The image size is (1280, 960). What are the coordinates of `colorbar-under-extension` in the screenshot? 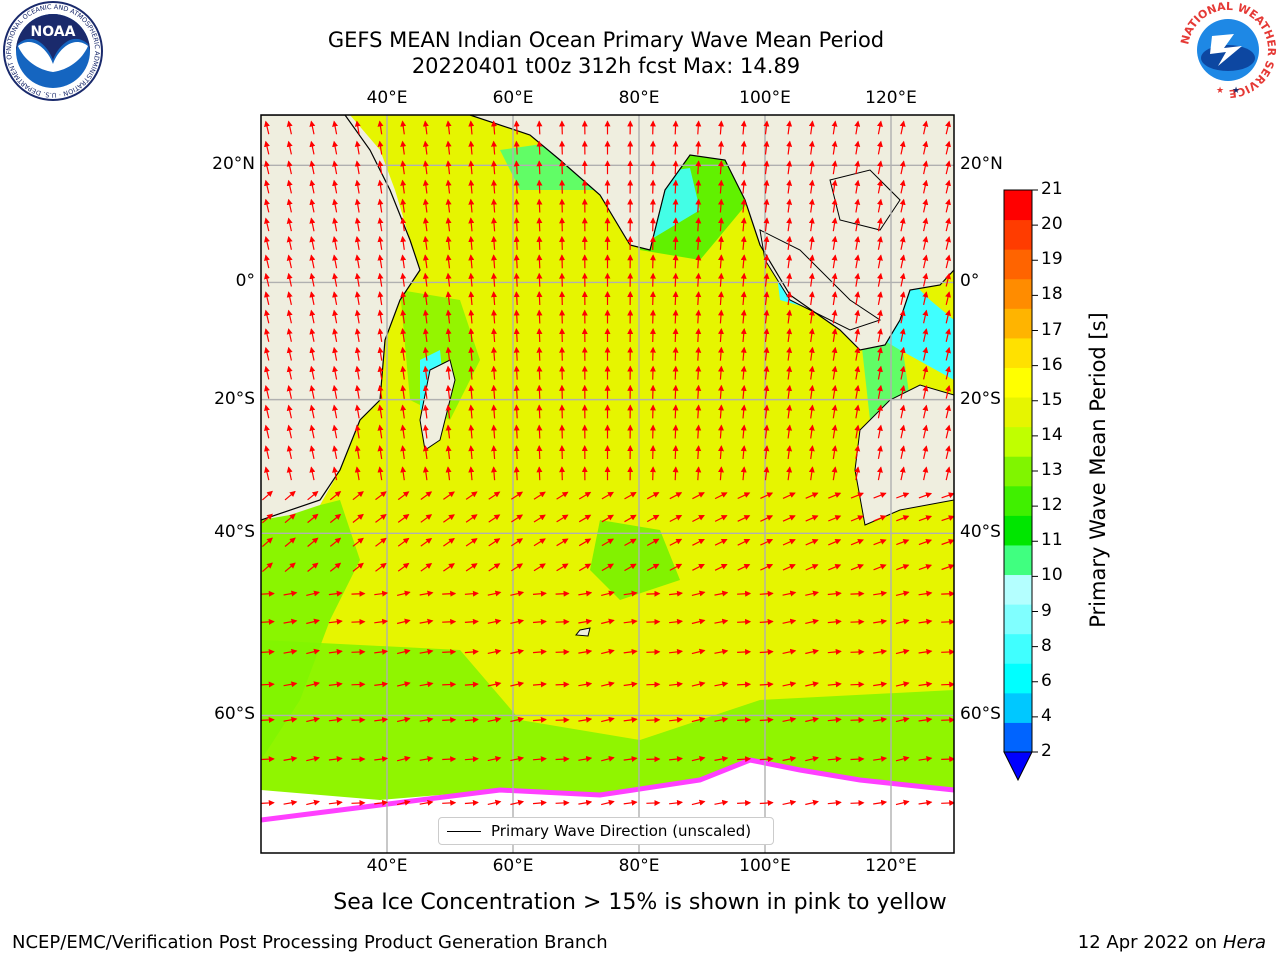 It's located at (1018, 766).